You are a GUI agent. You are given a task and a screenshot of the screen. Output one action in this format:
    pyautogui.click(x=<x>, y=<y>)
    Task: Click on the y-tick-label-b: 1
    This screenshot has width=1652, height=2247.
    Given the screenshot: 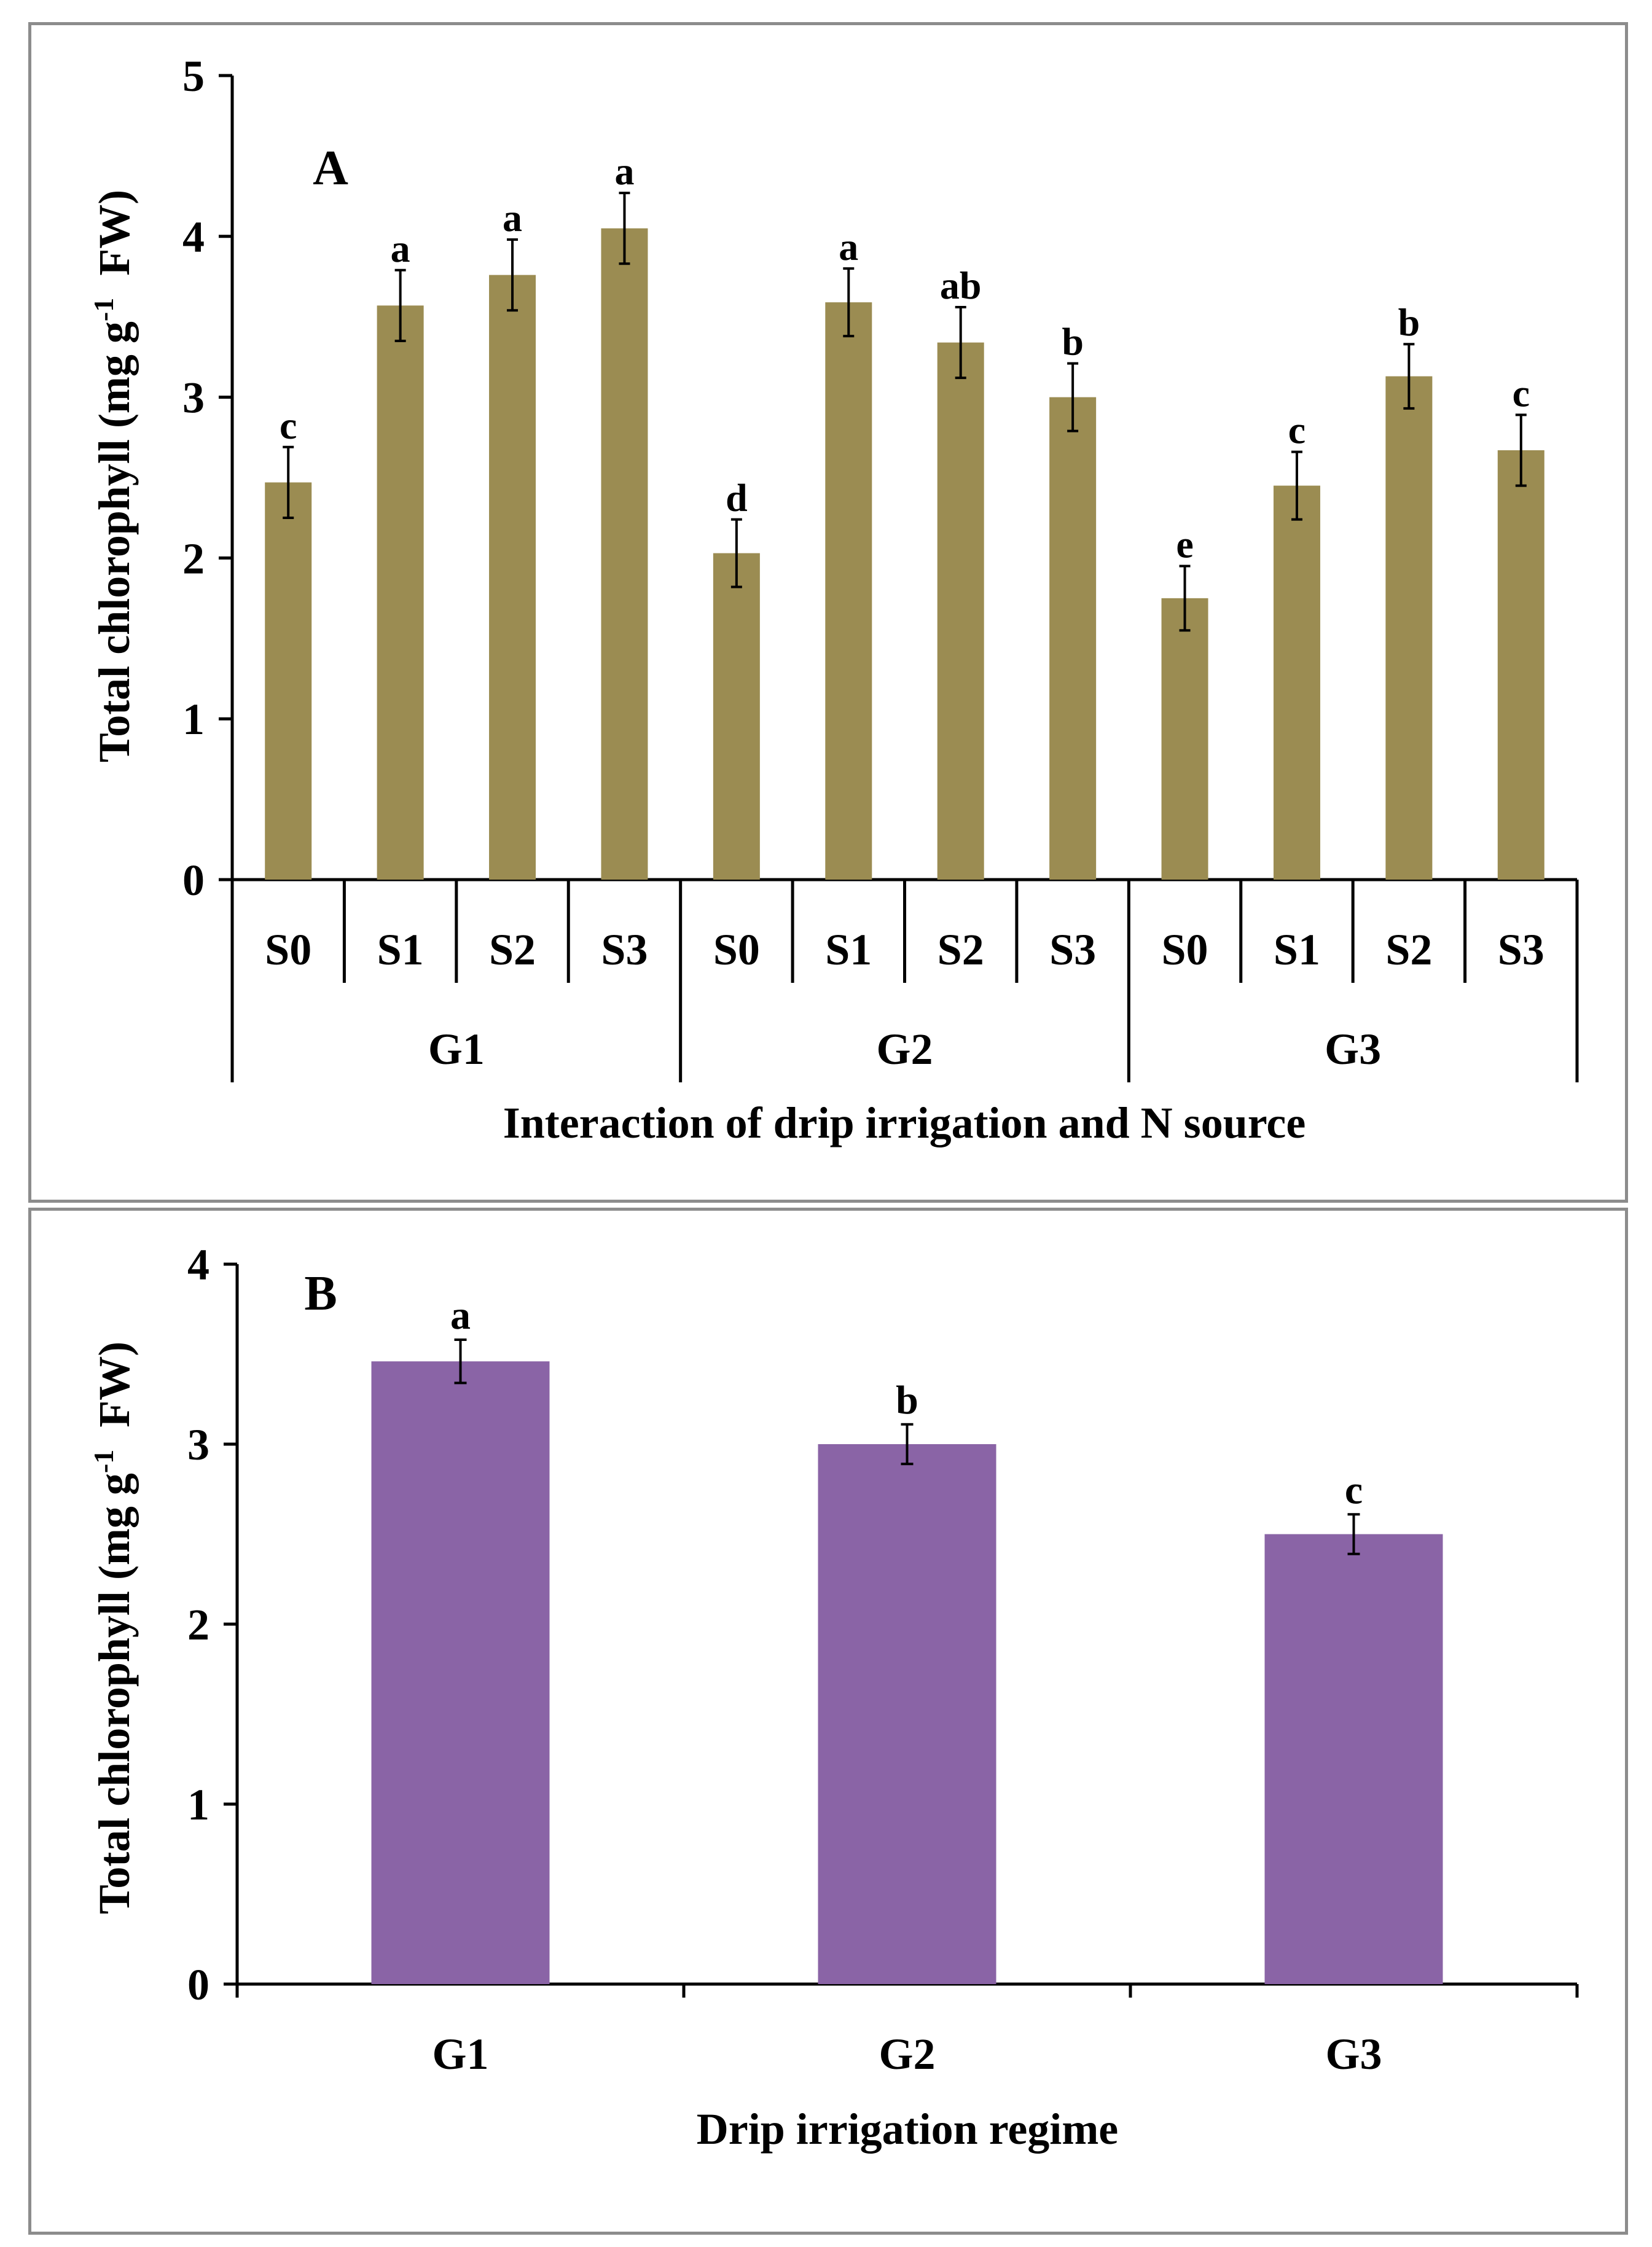 What is the action you would take?
    pyautogui.click(x=198, y=1804)
    